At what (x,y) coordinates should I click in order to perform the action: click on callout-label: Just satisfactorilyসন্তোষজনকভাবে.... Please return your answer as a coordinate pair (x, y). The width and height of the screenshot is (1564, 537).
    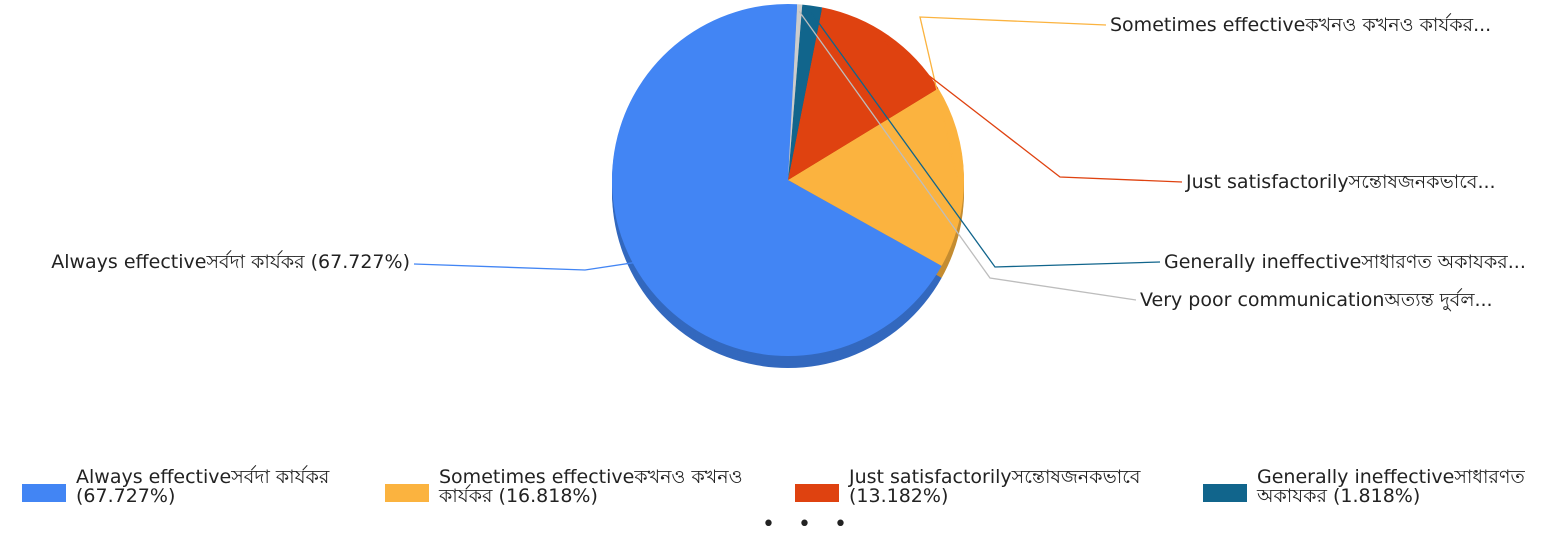
    Looking at the image, I should click on (1340, 182).